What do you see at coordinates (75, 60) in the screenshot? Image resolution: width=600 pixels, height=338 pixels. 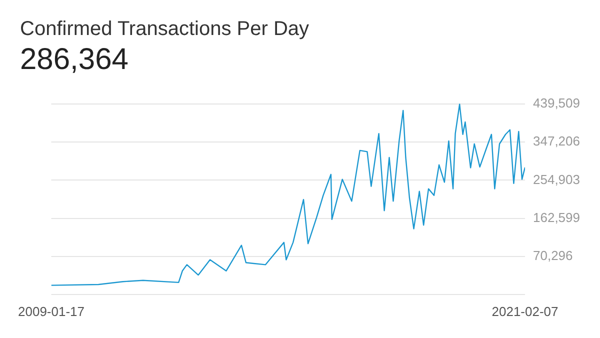 I see `chart-subtitle: 286,364` at bounding box center [75, 60].